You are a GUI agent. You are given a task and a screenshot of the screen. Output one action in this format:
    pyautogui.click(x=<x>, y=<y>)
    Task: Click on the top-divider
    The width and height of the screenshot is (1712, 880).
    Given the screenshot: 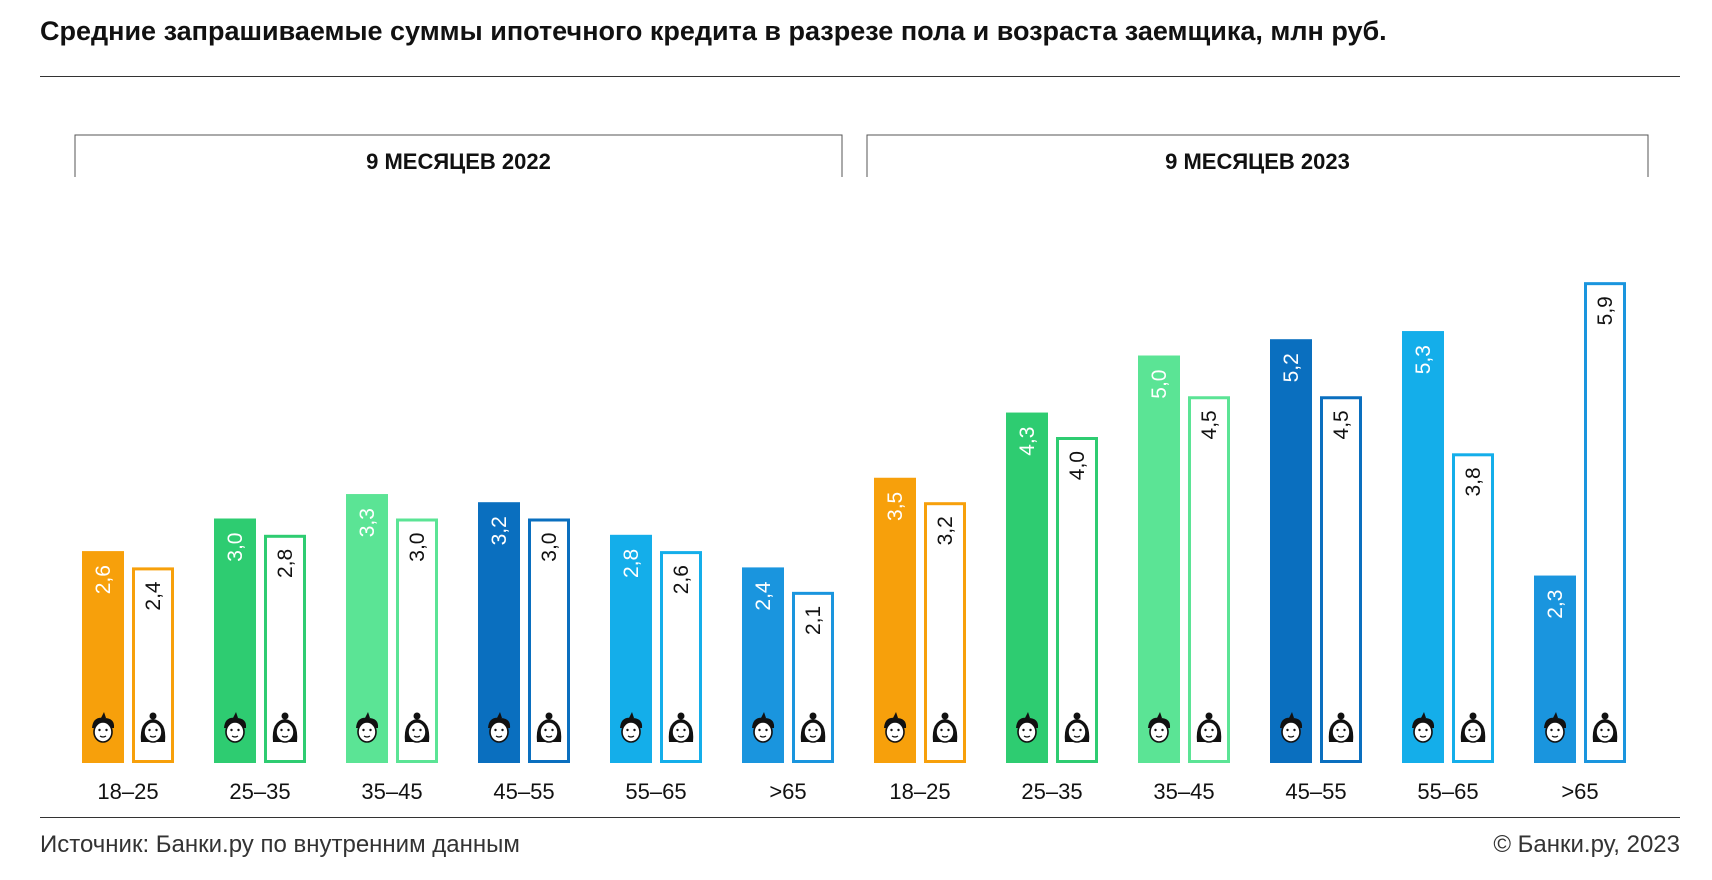 What is the action you would take?
    pyautogui.click(x=860, y=76)
    